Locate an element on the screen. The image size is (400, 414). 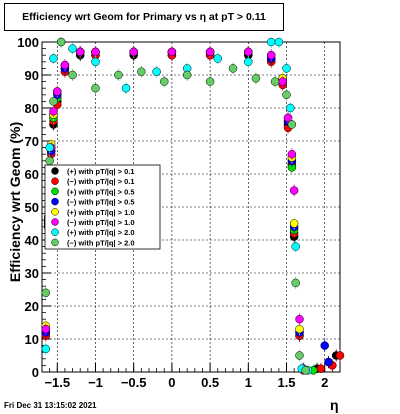
x-tick-label: 1.5 is located at coordinates (286, 382).